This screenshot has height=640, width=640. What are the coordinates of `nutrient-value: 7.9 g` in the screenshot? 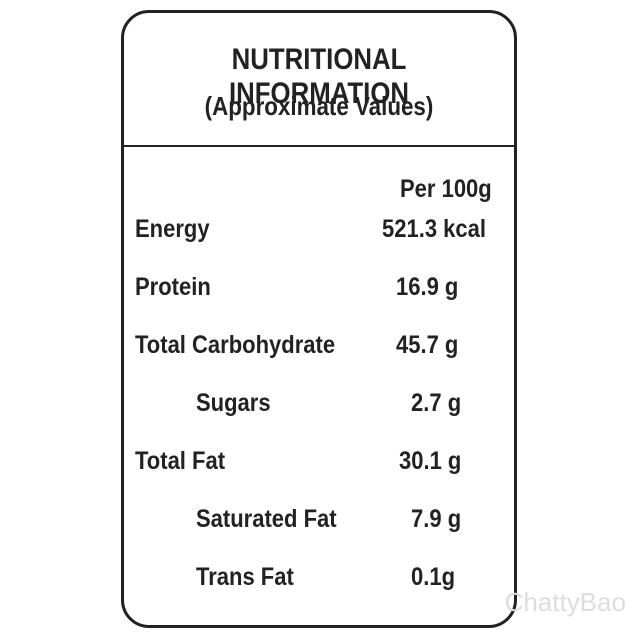 It's located at (436, 519).